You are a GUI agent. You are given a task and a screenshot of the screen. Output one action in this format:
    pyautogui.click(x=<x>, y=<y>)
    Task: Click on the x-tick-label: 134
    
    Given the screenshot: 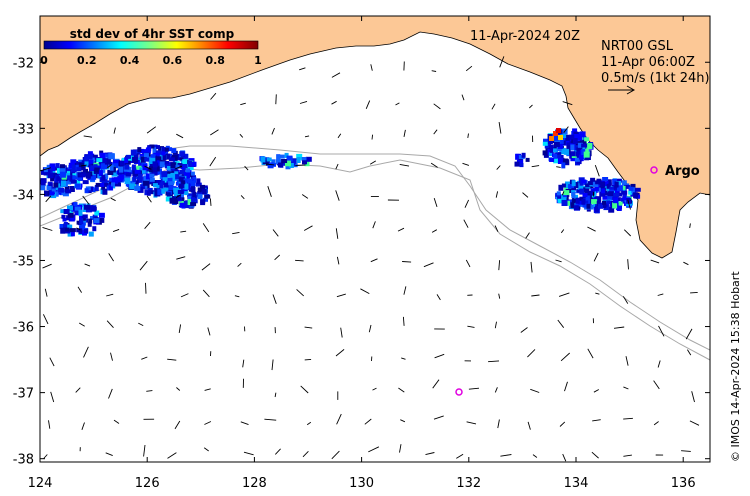 What is the action you would take?
    pyautogui.click(x=576, y=483)
    